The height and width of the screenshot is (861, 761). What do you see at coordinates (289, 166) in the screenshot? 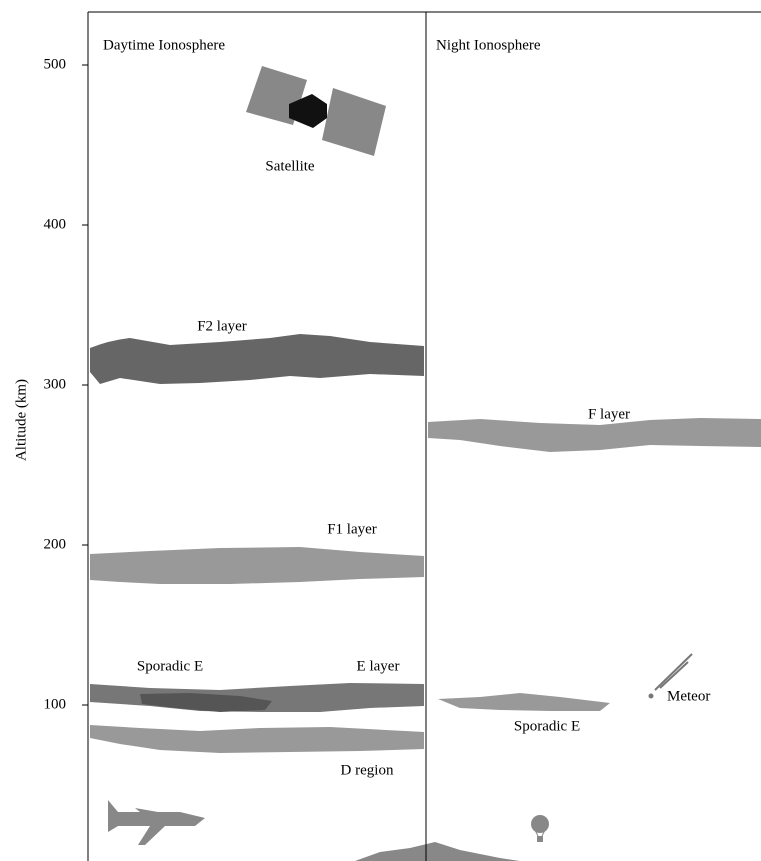
I see `label: Satellite` at bounding box center [289, 166].